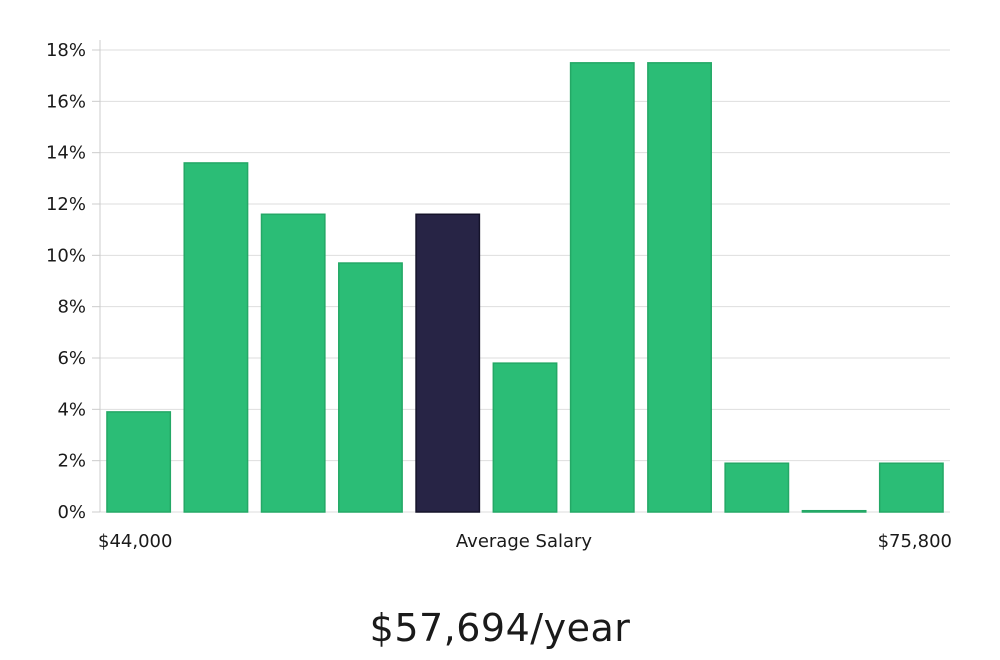 The width and height of the screenshot is (1000, 660). I want to click on y-tick-label: 6%, so click(71, 358).